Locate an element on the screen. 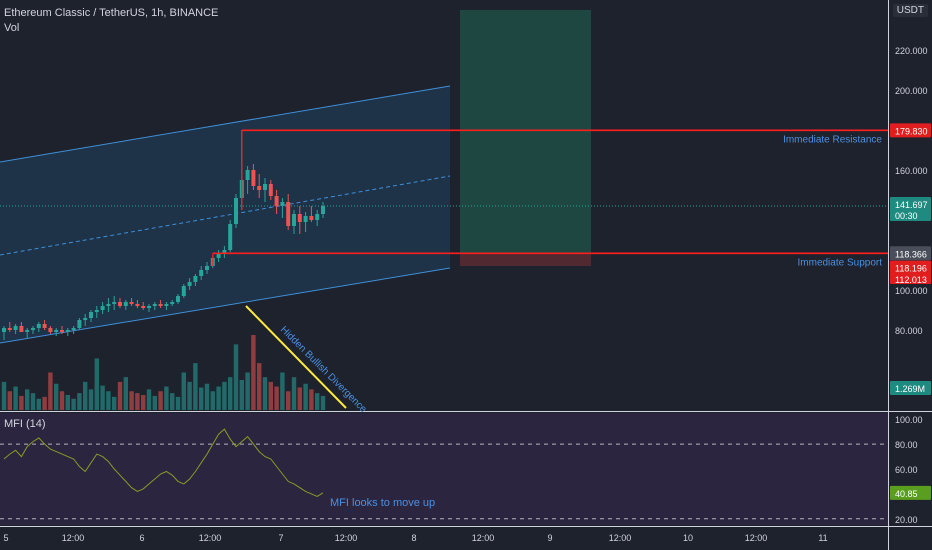  mfi-value-box is located at coordinates (910, 492).